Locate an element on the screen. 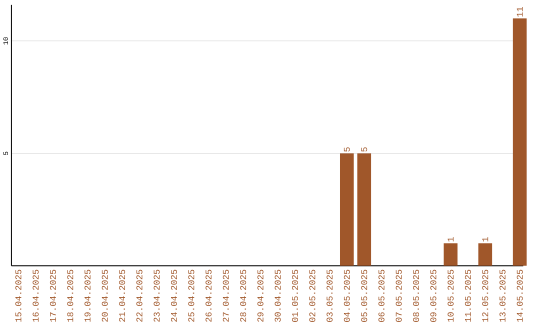  x-tick-label: 01.05.2025 is located at coordinates (295, 296).